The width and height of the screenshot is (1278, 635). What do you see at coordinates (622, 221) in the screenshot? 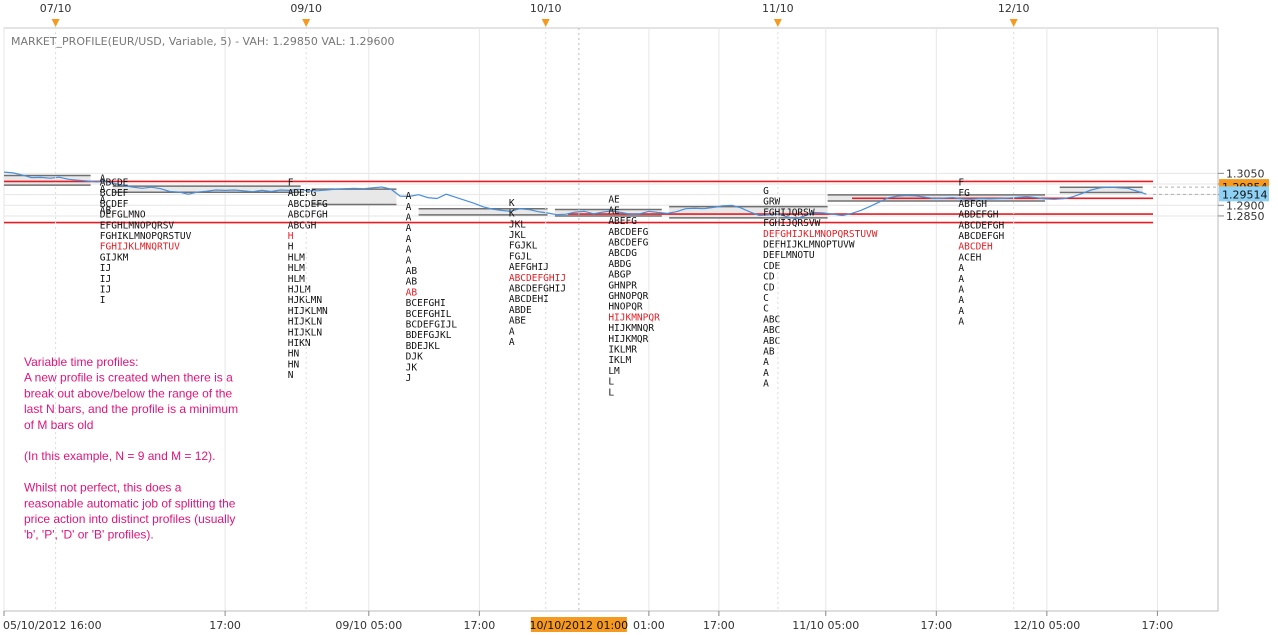
I see `profile-row: ABEFG` at bounding box center [622, 221].